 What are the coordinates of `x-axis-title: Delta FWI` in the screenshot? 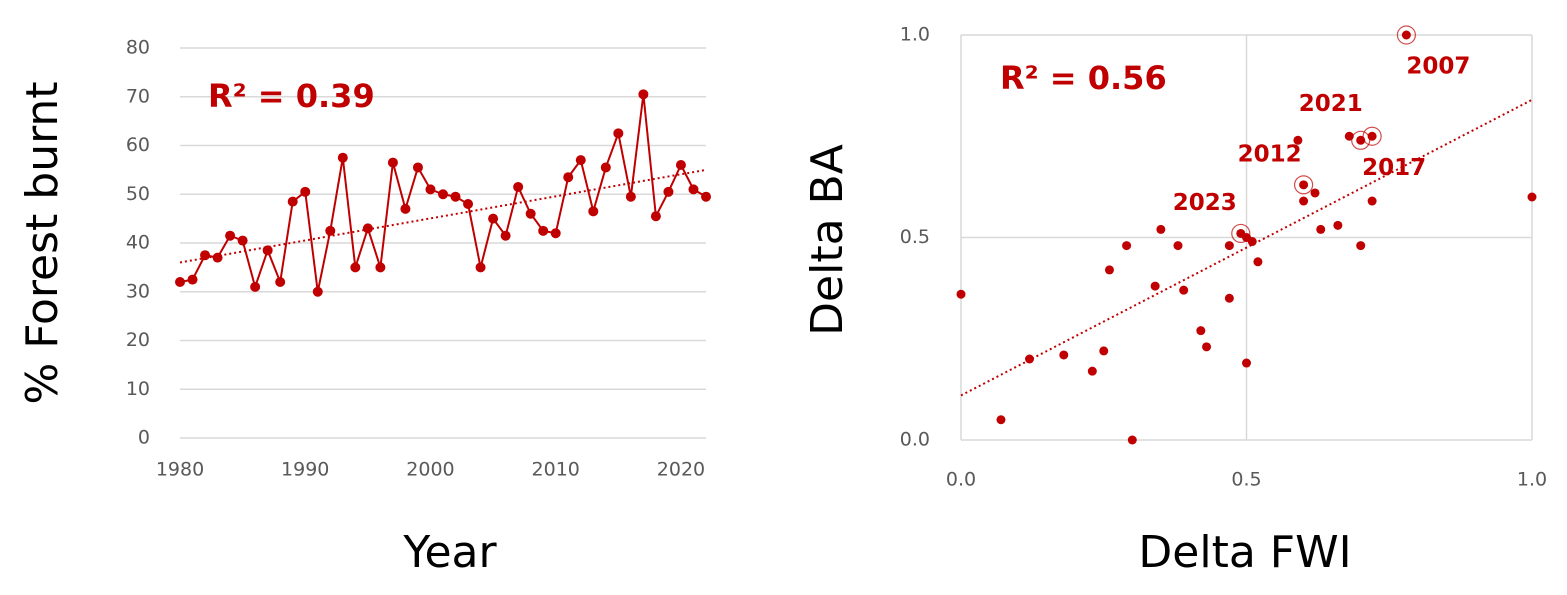 It's located at (1244, 552).